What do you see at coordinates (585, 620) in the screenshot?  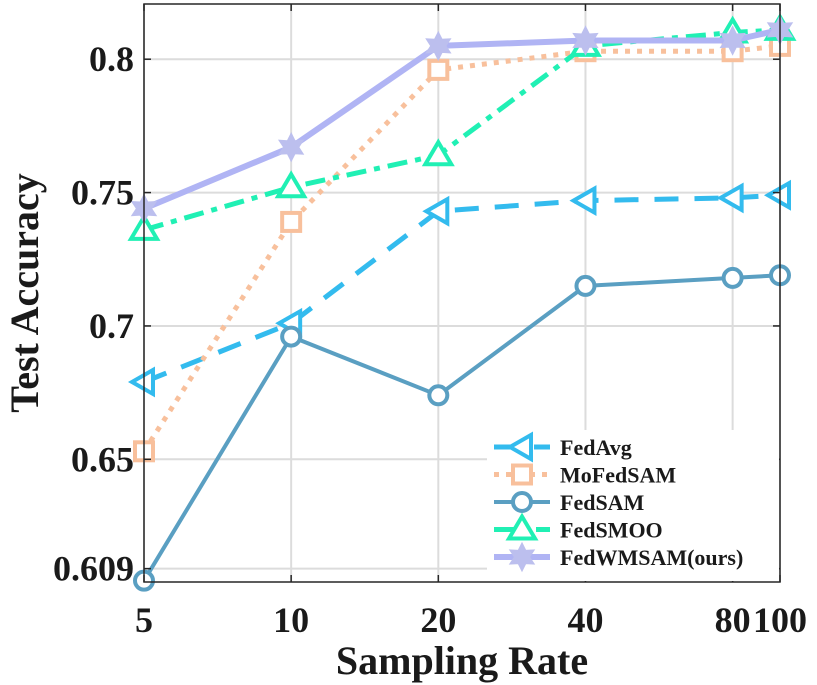 I see `x-tick-label: 40` at bounding box center [585, 620].